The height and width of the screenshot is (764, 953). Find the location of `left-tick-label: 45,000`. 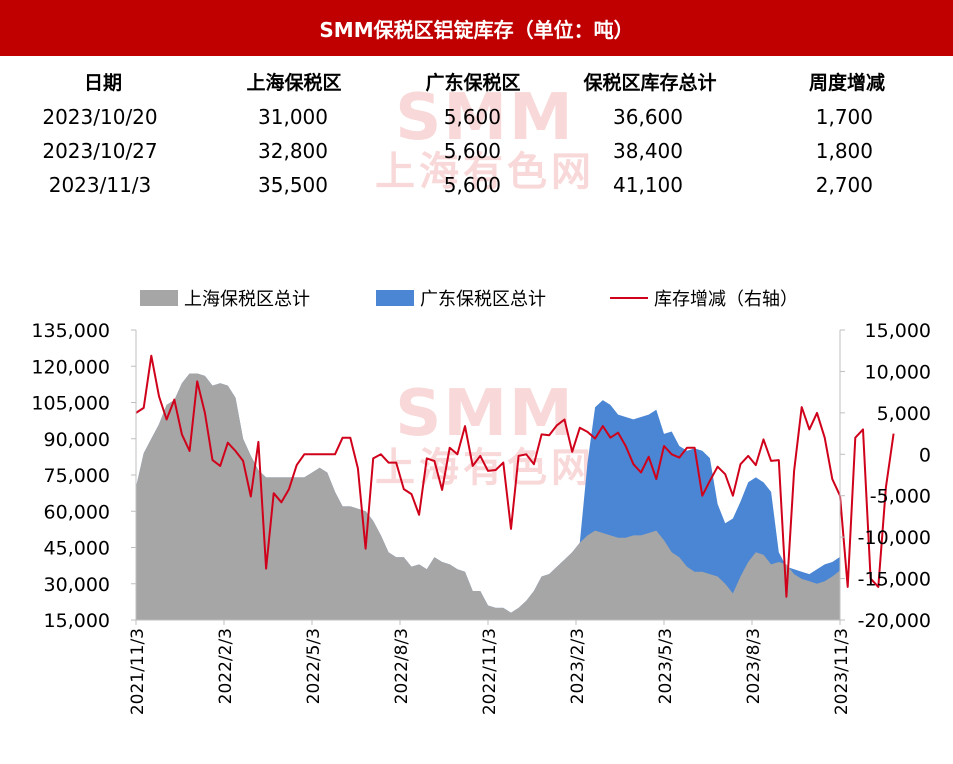

left-tick-label: 45,000 is located at coordinates (77, 549).